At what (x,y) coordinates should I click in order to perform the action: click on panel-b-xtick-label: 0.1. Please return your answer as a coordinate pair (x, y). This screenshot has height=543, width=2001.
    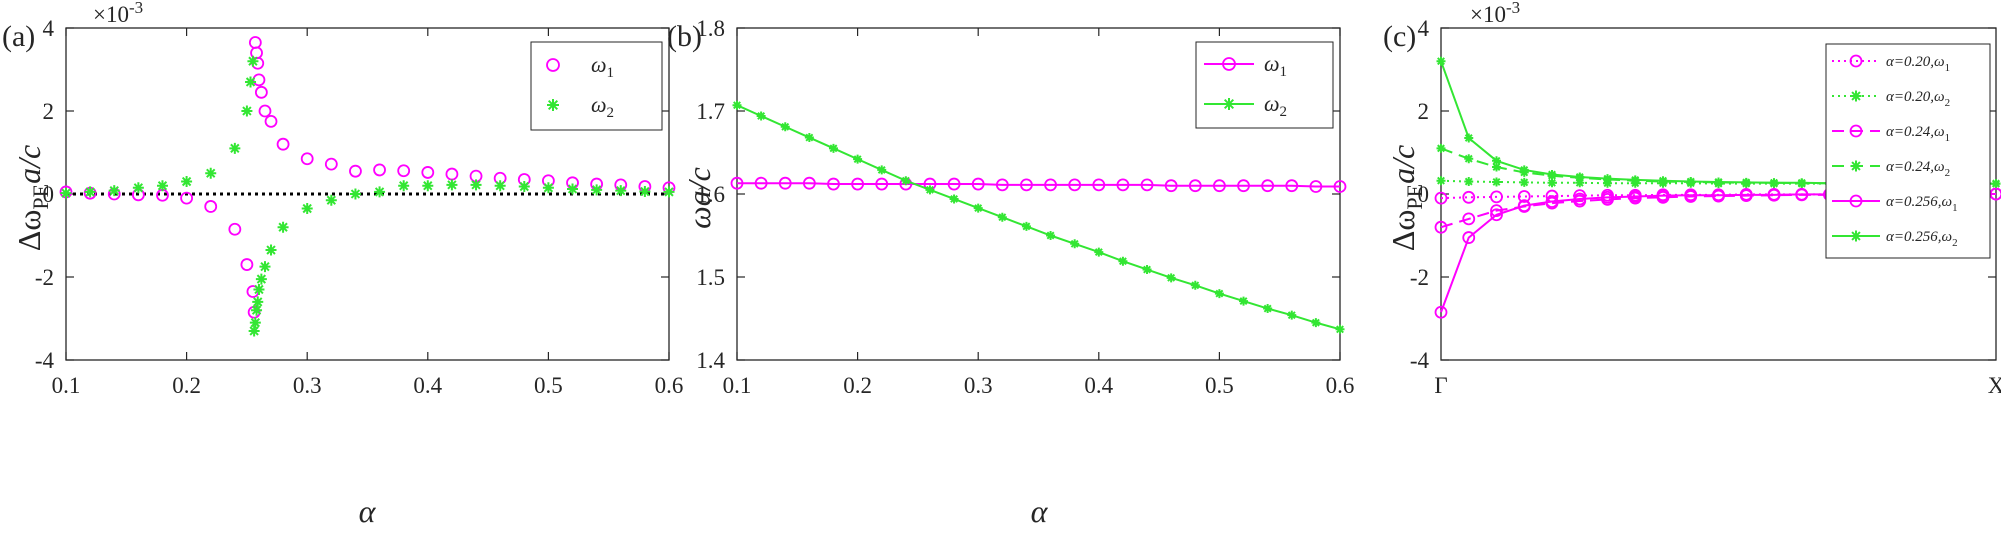
    Looking at the image, I should click on (737, 385).